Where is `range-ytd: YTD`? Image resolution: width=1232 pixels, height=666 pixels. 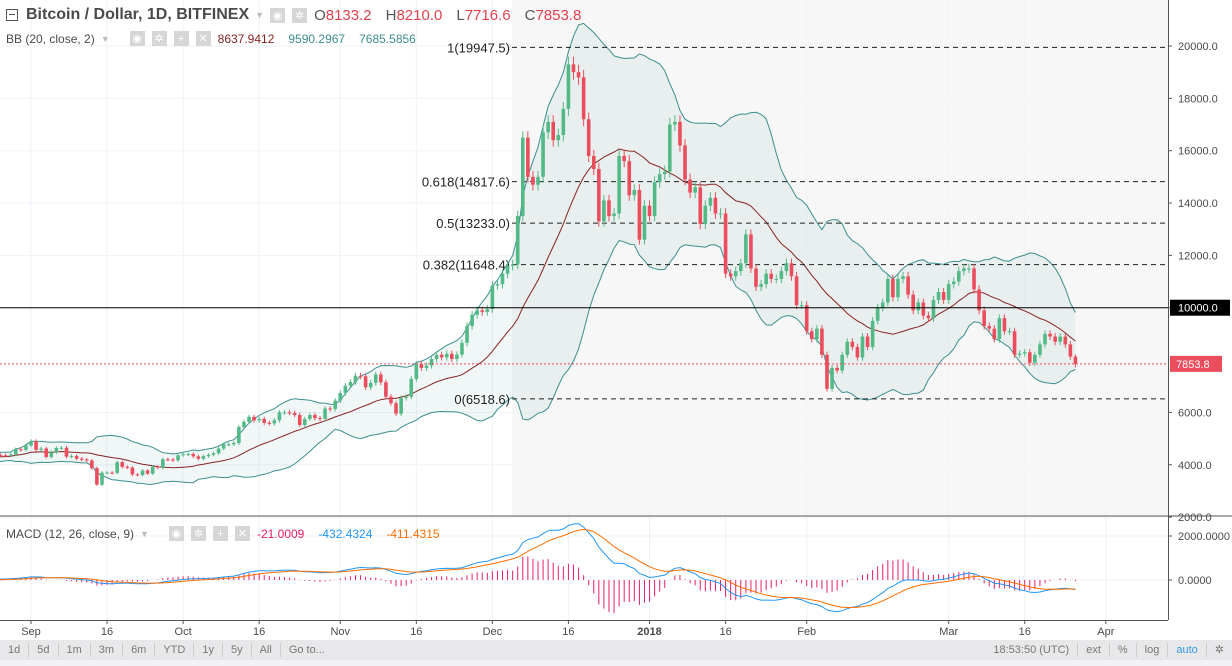 range-ytd: YTD is located at coordinates (175, 650).